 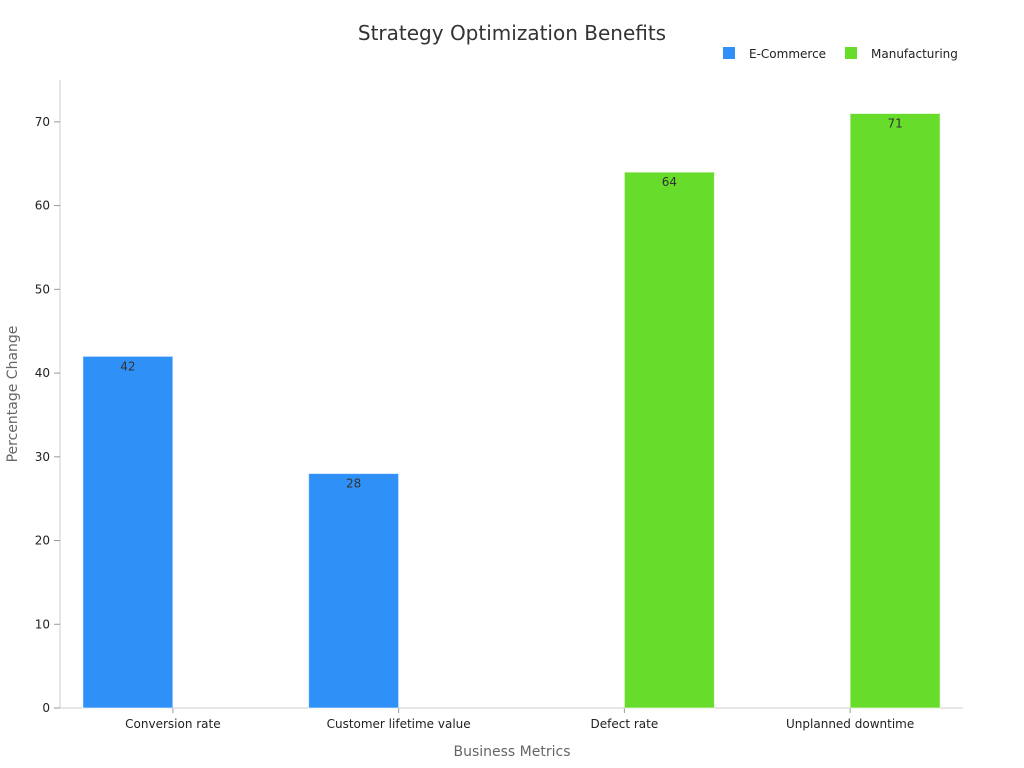 I want to click on x-tick-label-defect-rate: Defect rate, so click(x=625, y=724).